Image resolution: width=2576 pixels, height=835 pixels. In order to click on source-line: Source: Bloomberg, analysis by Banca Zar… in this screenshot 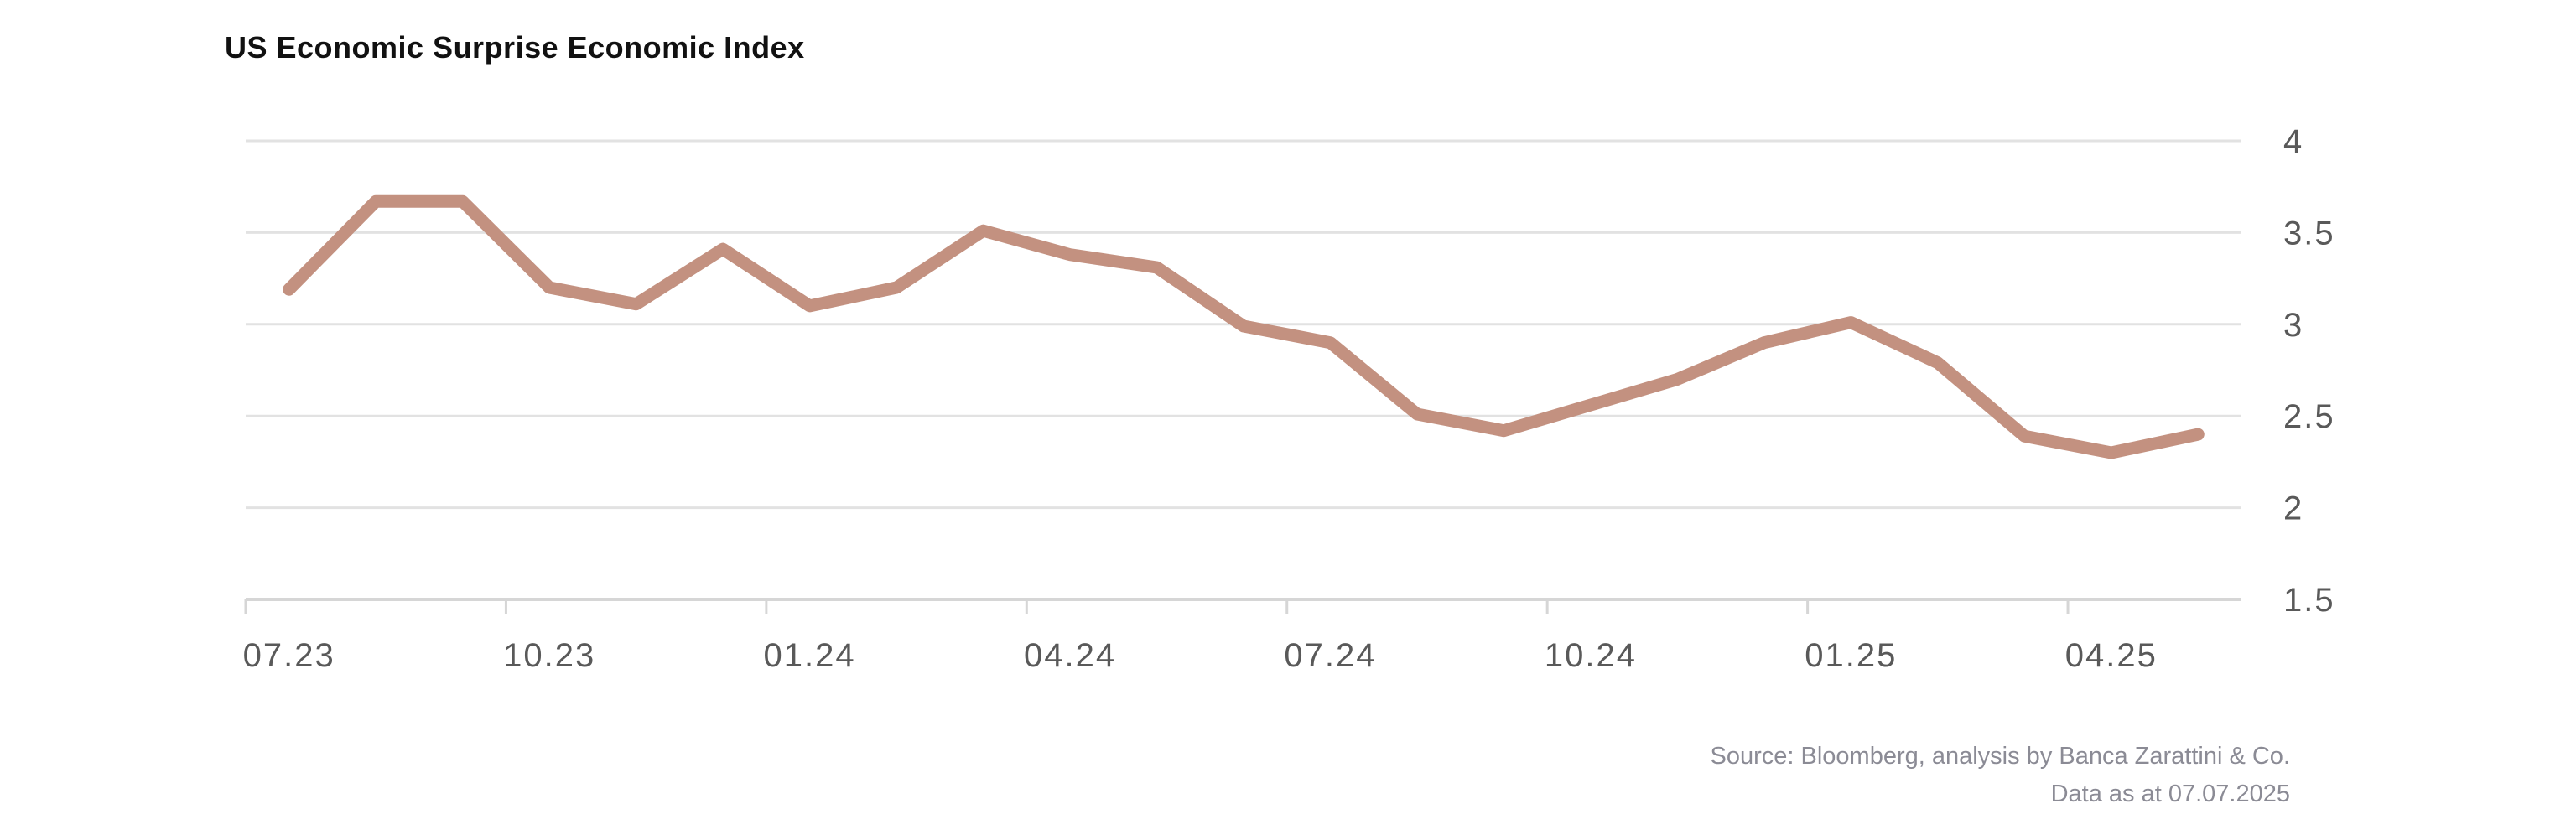, I will do `click(2000, 756)`.